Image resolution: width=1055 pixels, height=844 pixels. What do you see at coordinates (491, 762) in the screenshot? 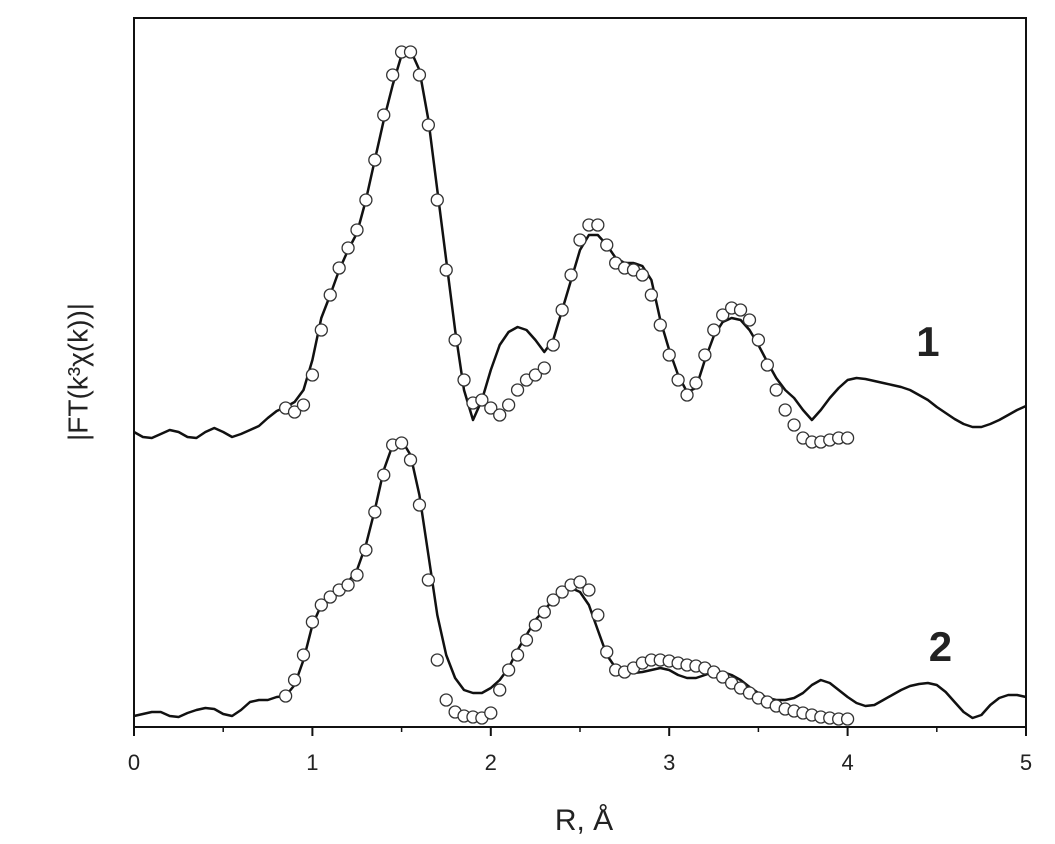
I see `x-tick-label: 2` at bounding box center [491, 762].